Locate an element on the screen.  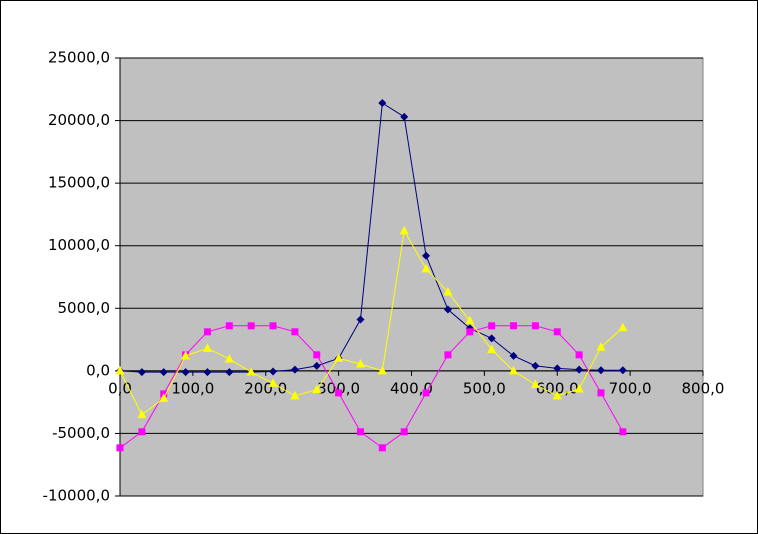
y-tick-label: -10000,0 is located at coordinates (76, 496).